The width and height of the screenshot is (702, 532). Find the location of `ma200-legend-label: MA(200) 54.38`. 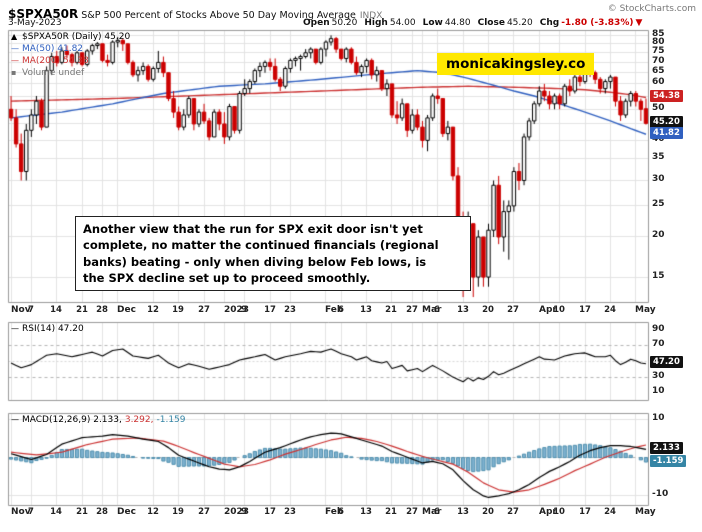

ma200-legend-label: MA(200) 54.38 is located at coordinates (55, 61).